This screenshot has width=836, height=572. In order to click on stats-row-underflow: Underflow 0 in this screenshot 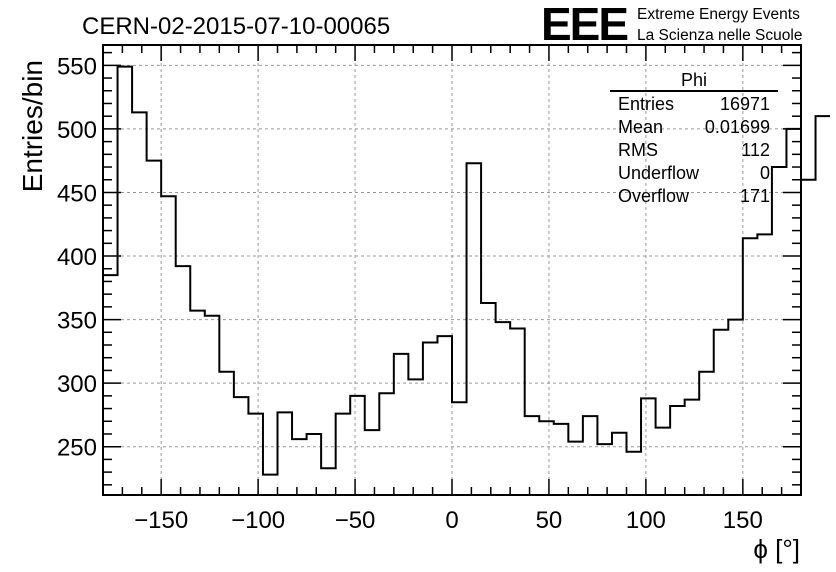, I will do `click(694, 173)`.